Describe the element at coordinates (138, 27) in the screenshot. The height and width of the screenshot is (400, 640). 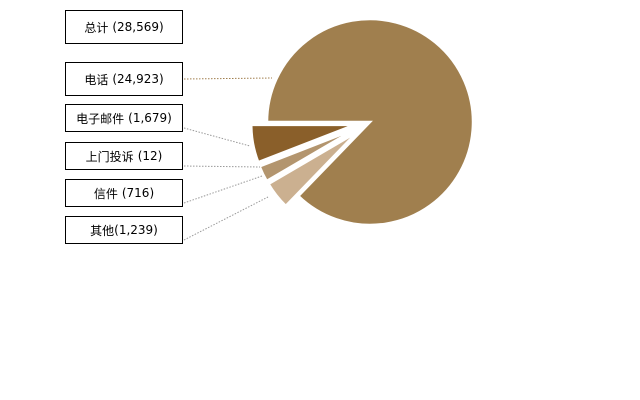
I see `total-value: (28,569)` at that location.